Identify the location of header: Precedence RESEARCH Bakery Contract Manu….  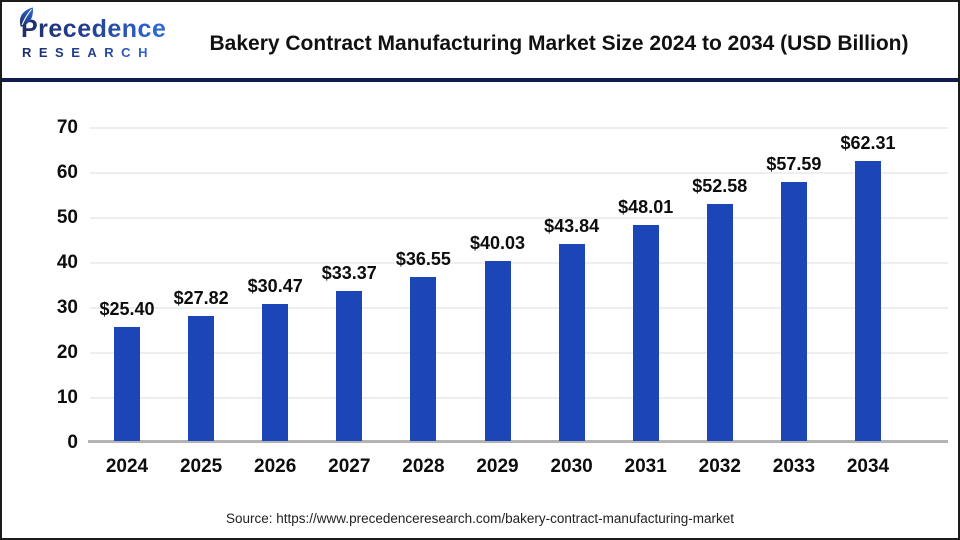
(480, 42).